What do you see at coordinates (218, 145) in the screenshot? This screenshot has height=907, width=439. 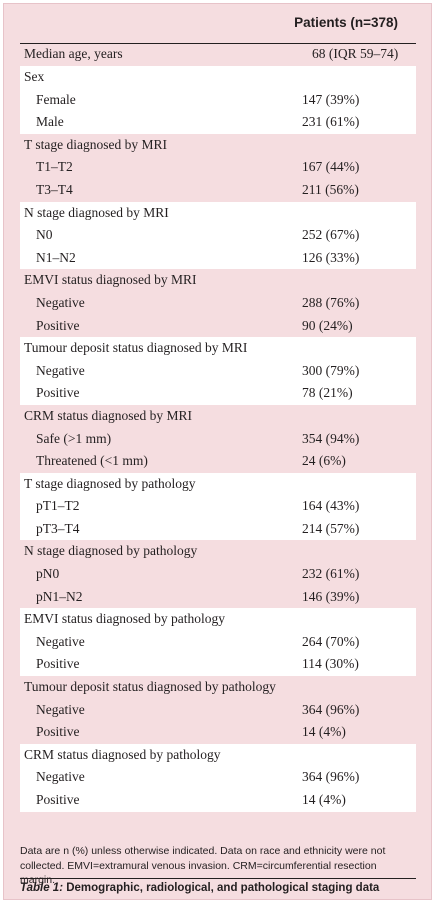 I see `table-row: T stage diagnosed by MRI` at bounding box center [218, 145].